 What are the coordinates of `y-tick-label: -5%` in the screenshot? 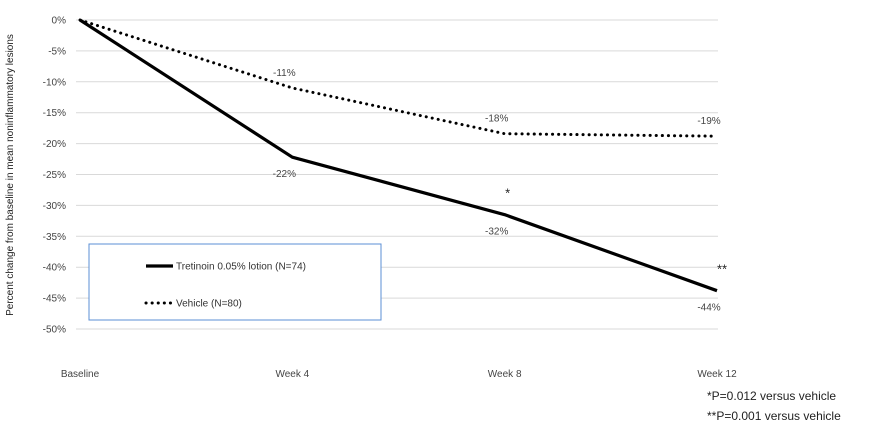 It's located at (57, 51).